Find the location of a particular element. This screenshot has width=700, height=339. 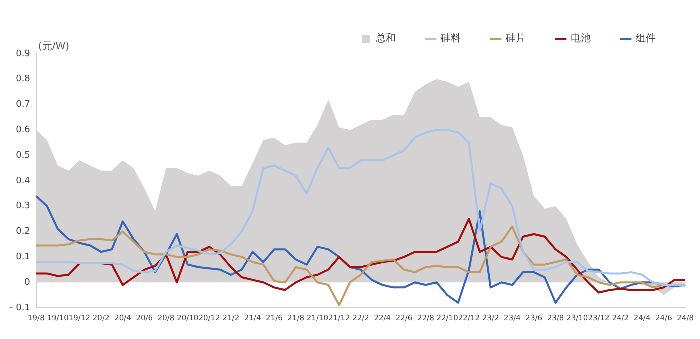

legend-label: 总和 is located at coordinates (385, 38).